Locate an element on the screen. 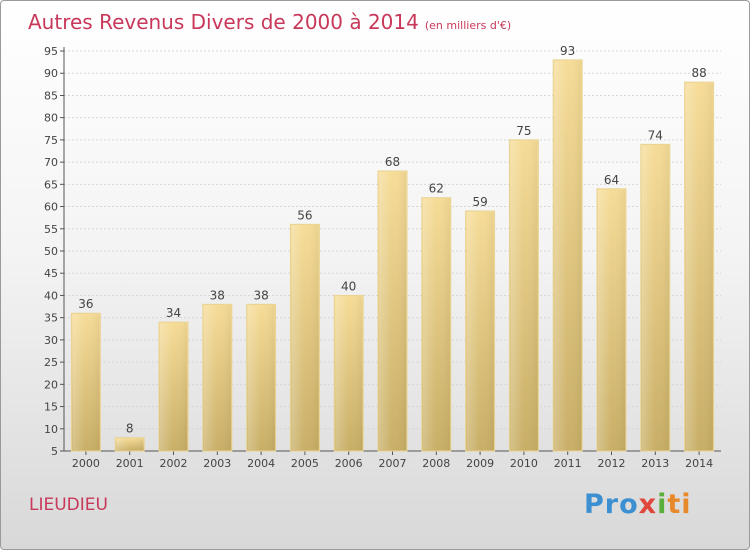 This screenshot has width=750, height=550. y-tick-label: 85 is located at coordinates (51, 95).